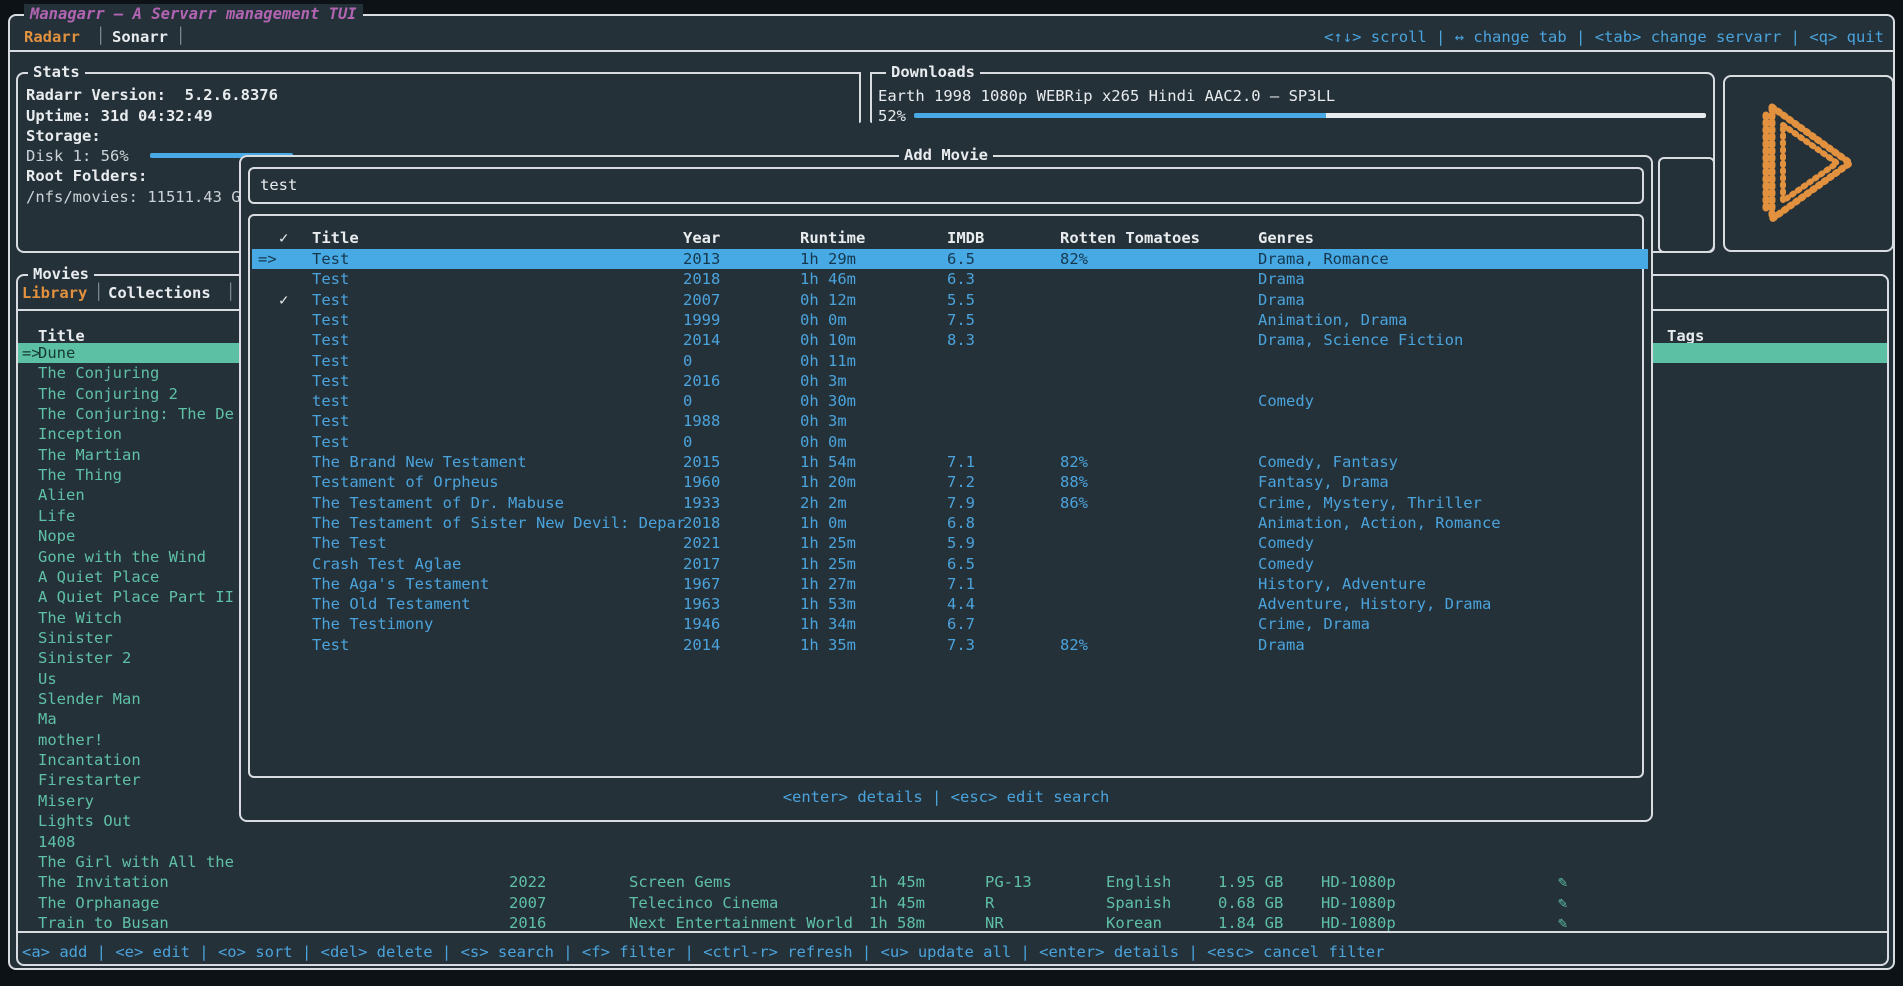 Image resolution: width=1903 pixels, height=986 pixels. Describe the element at coordinates (108, 393) in the screenshot. I see `movie-list-item: The Conjuring 2` at that location.